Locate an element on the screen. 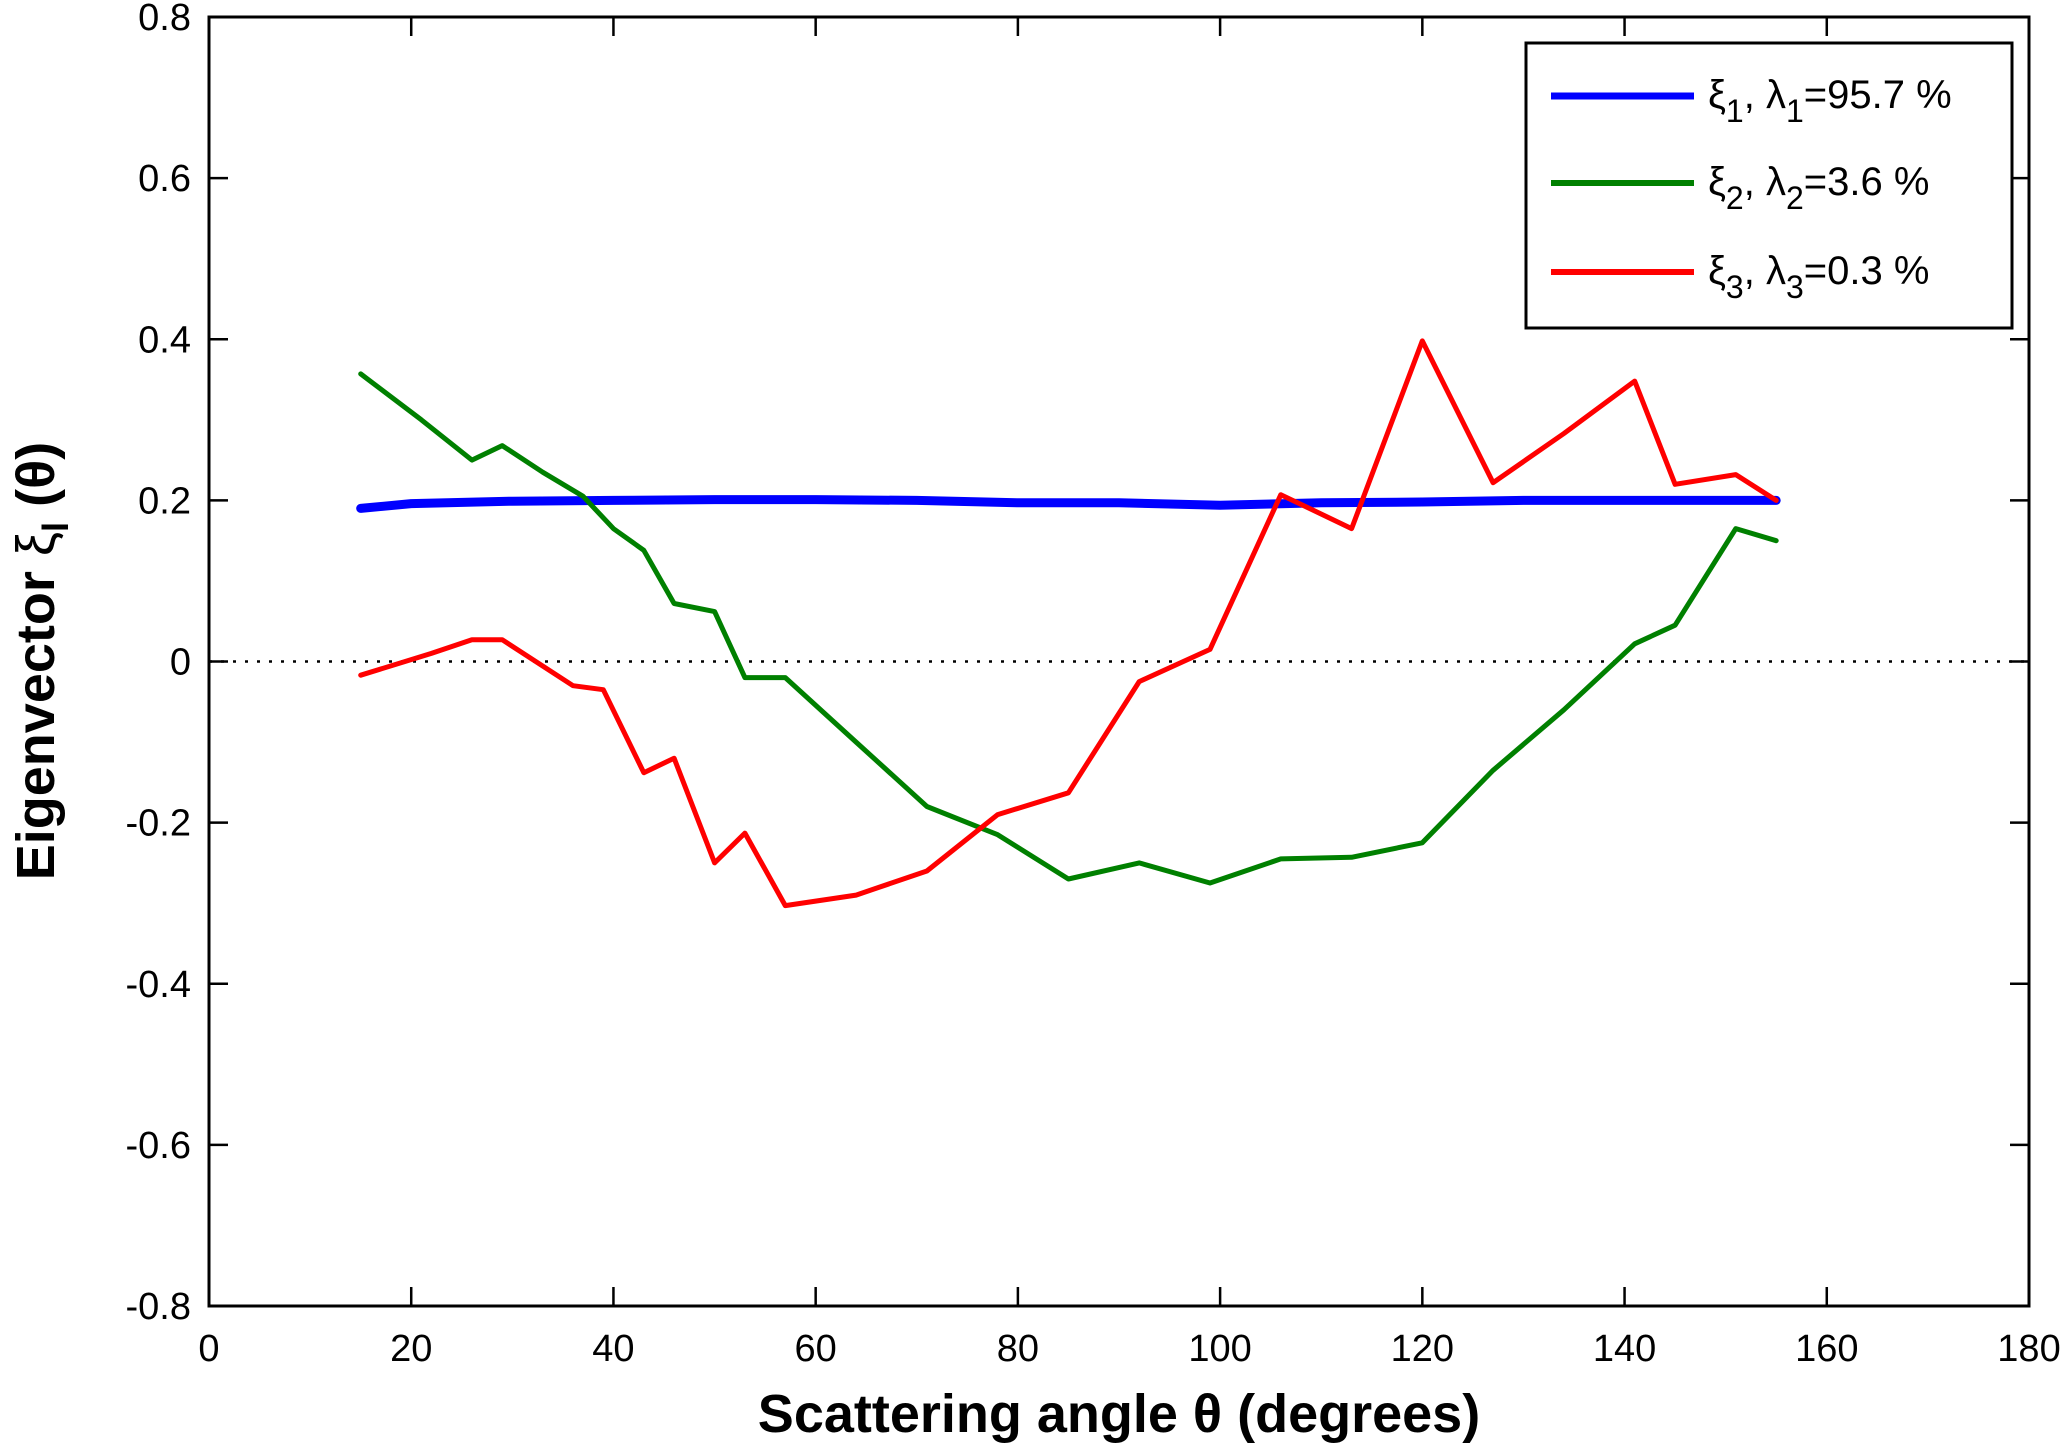 Image resolution: width=2067 pixels, height=1450 pixels. x-tick-label: 140 is located at coordinates (1624, 1349).